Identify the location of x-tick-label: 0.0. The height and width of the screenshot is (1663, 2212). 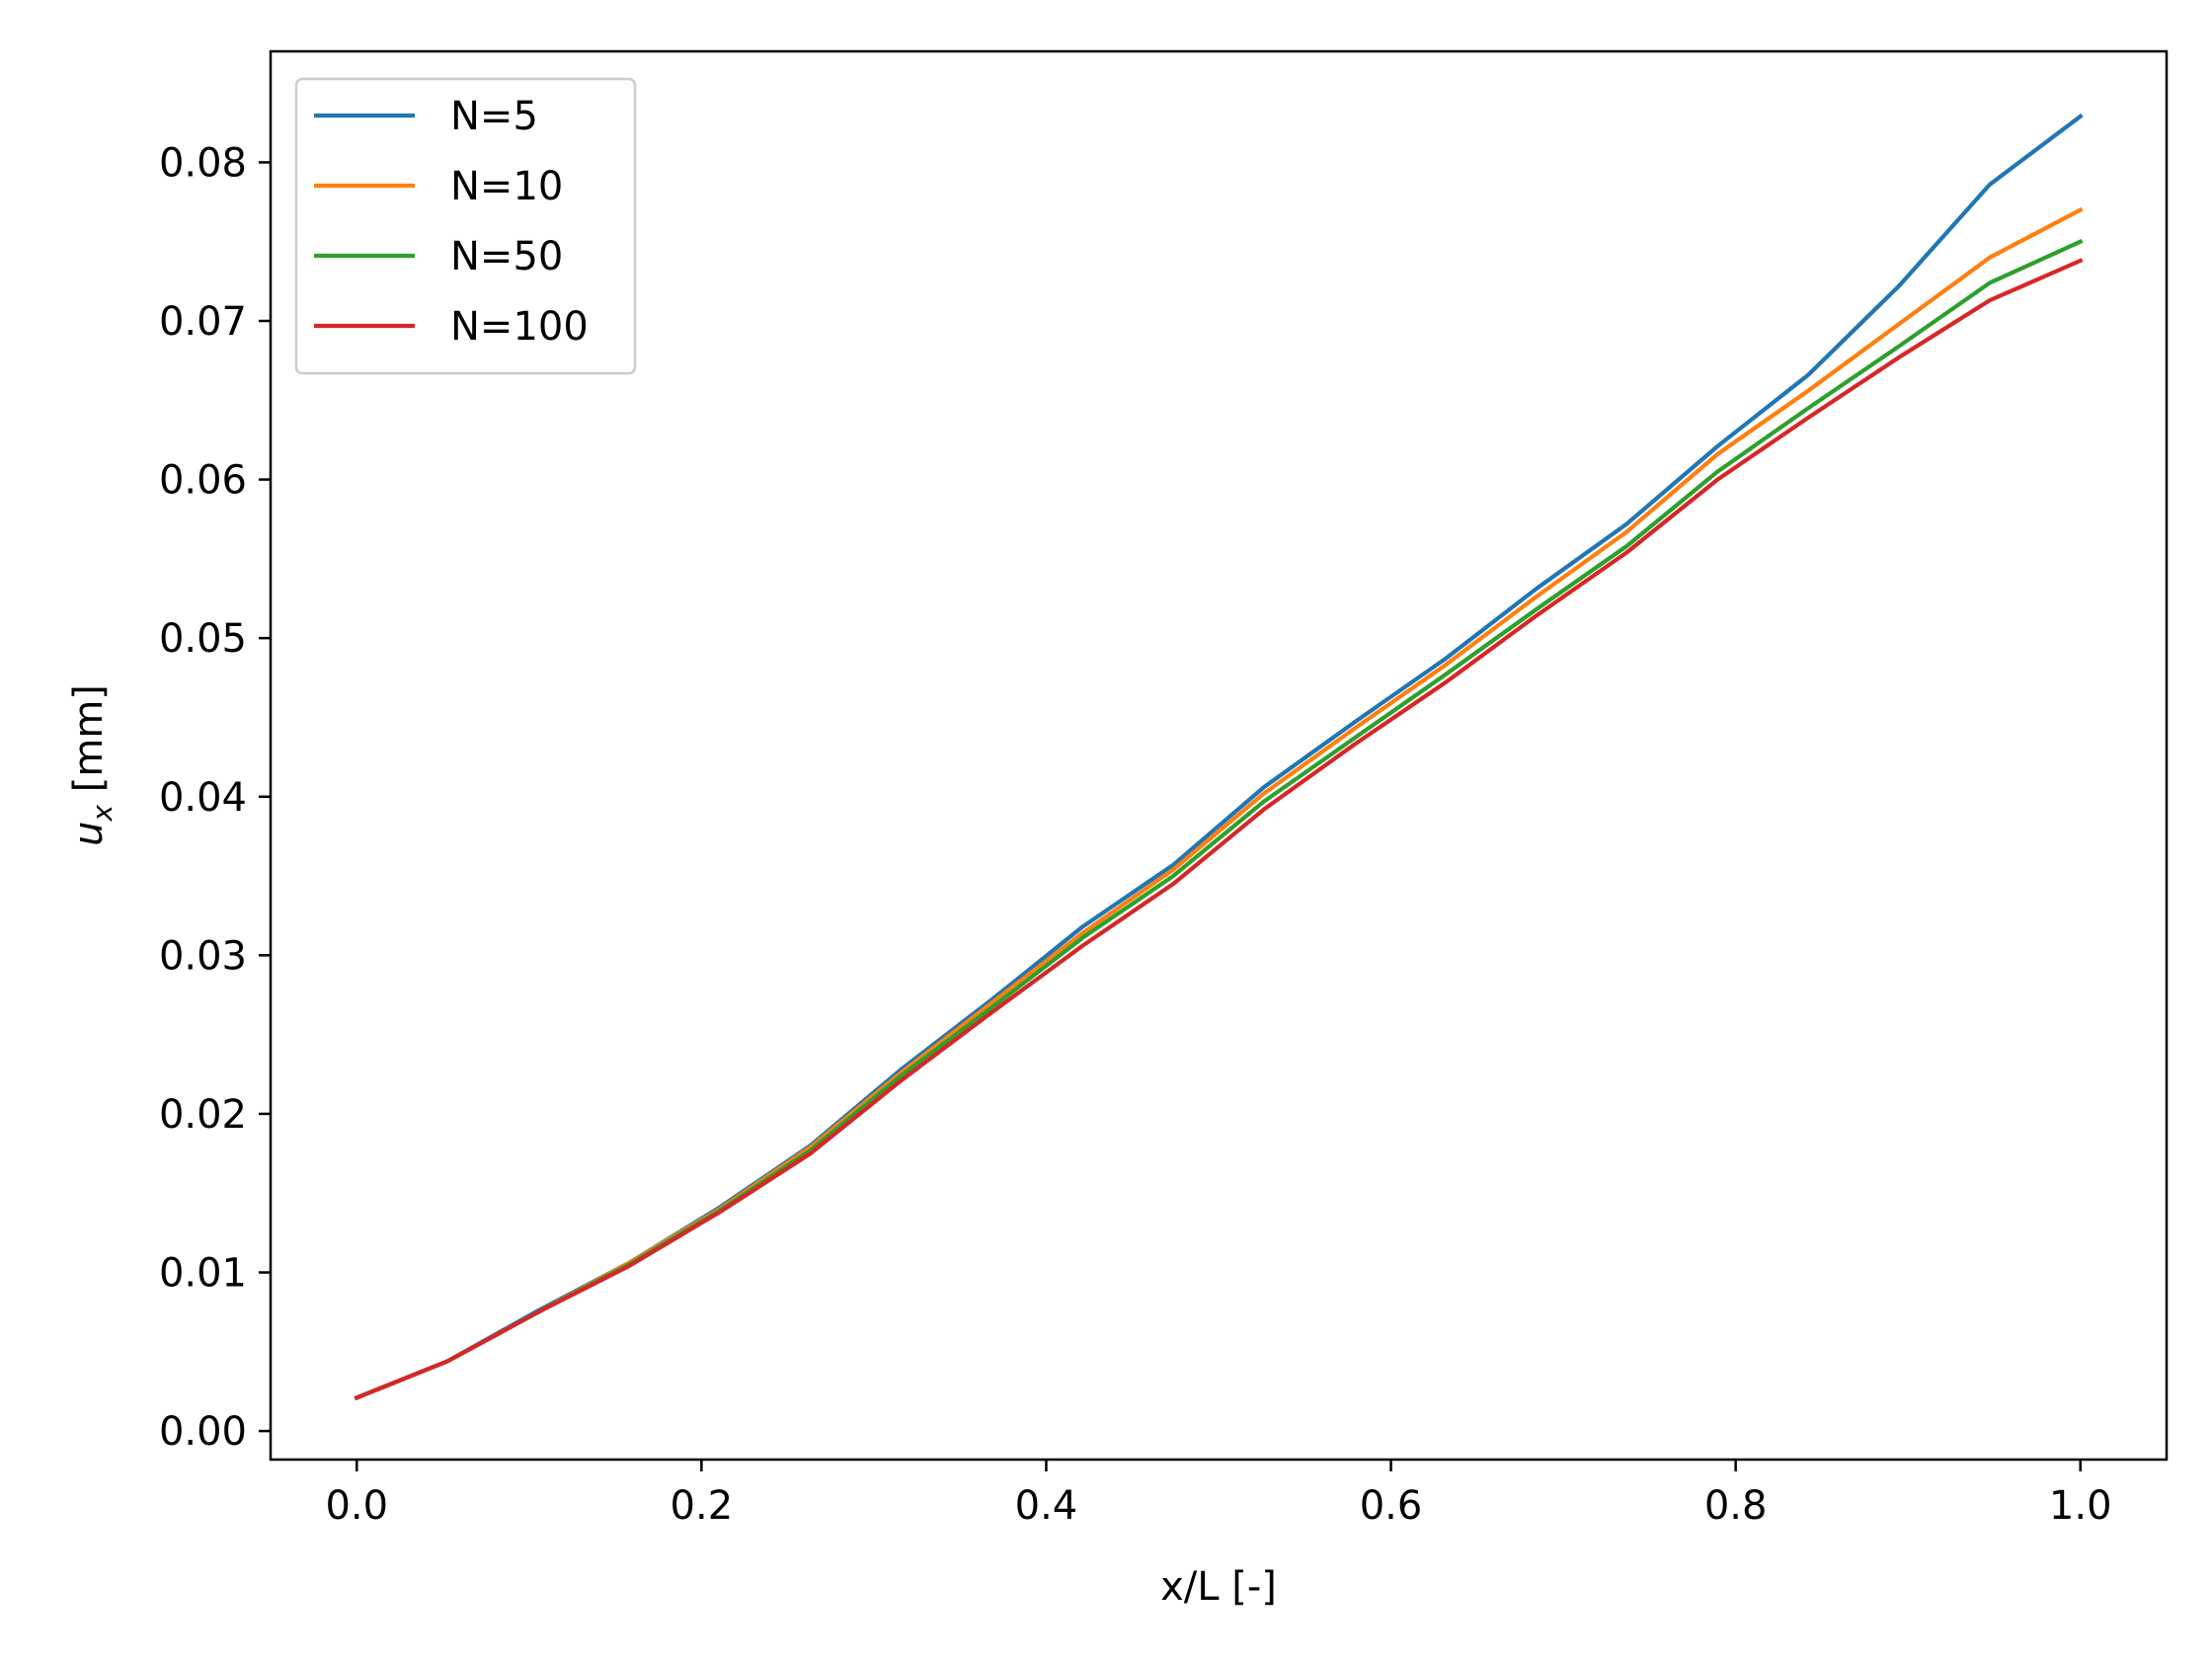
(357, 1506).